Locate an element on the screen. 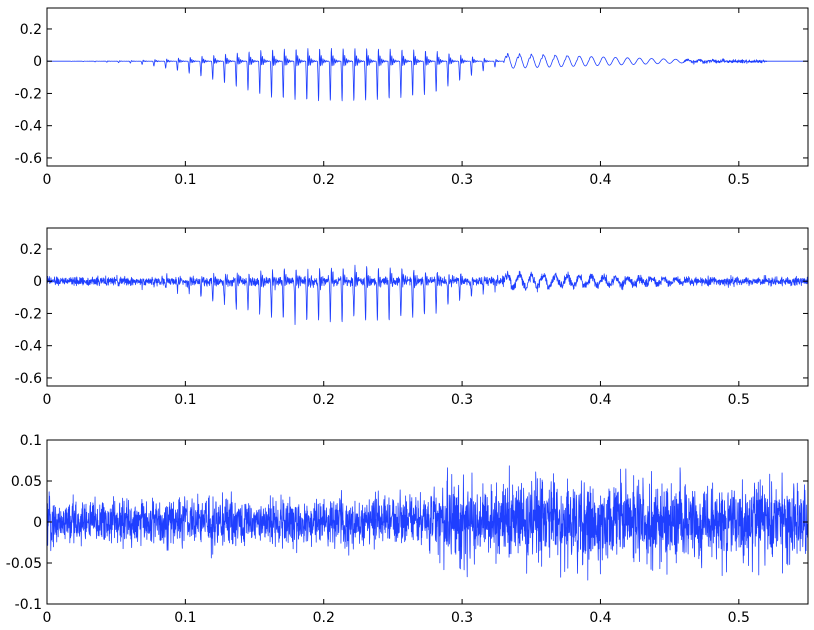 This screenshot has height=630, width=814. series-line-clean-speech is located at coordinates (427, 74).